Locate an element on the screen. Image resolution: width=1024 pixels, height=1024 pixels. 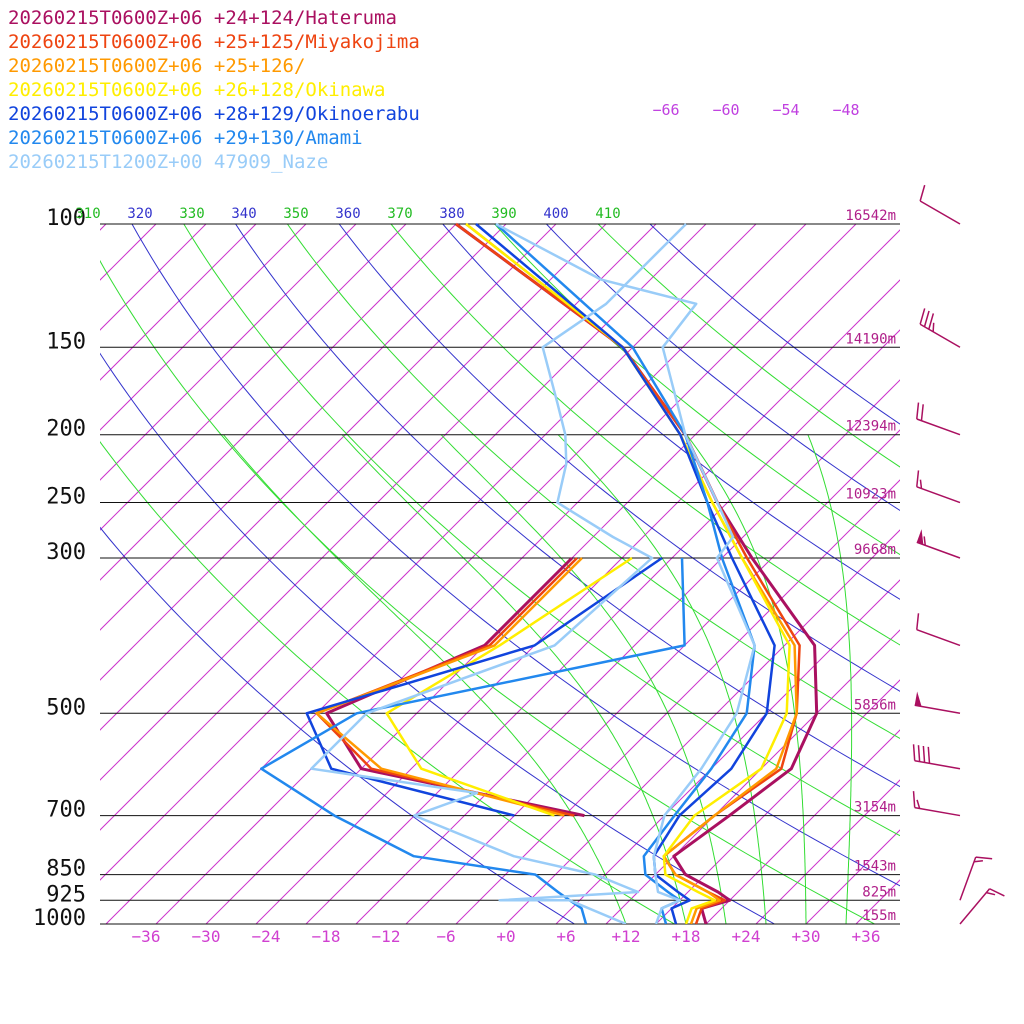
temperature-tick-label: +24 is located at coordinates (746, 936).